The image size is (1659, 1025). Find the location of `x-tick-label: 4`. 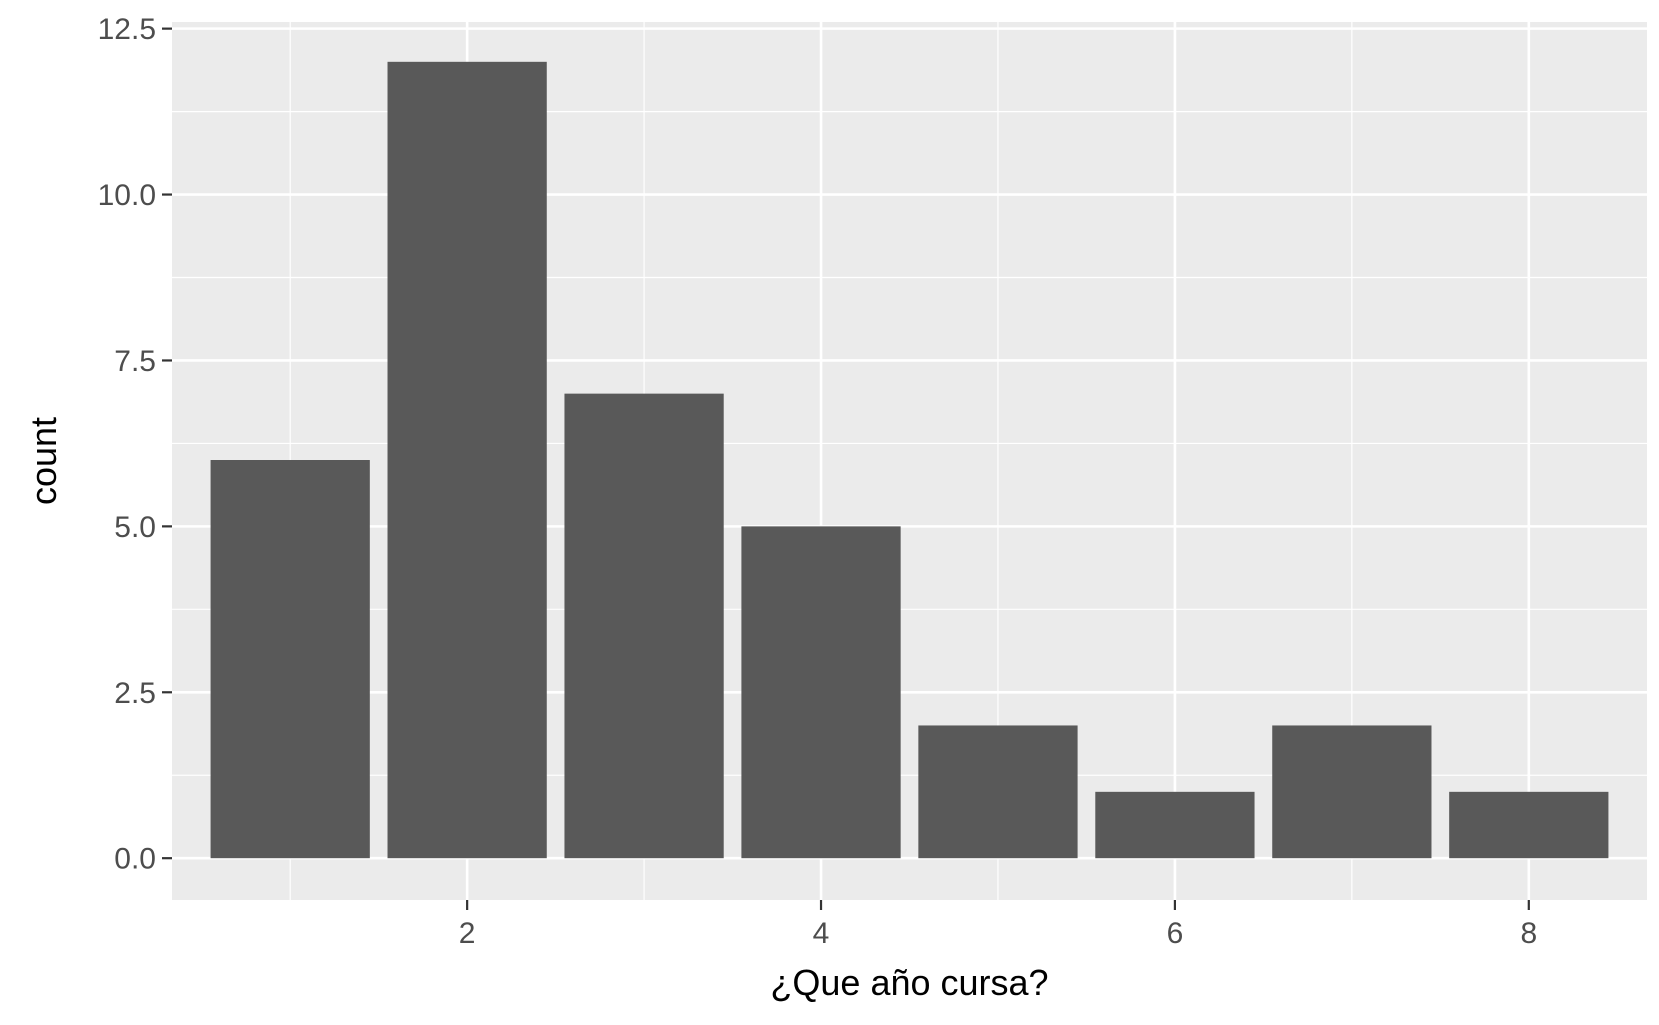

x-tick-label: 4 is located at coordinates (821, 933).